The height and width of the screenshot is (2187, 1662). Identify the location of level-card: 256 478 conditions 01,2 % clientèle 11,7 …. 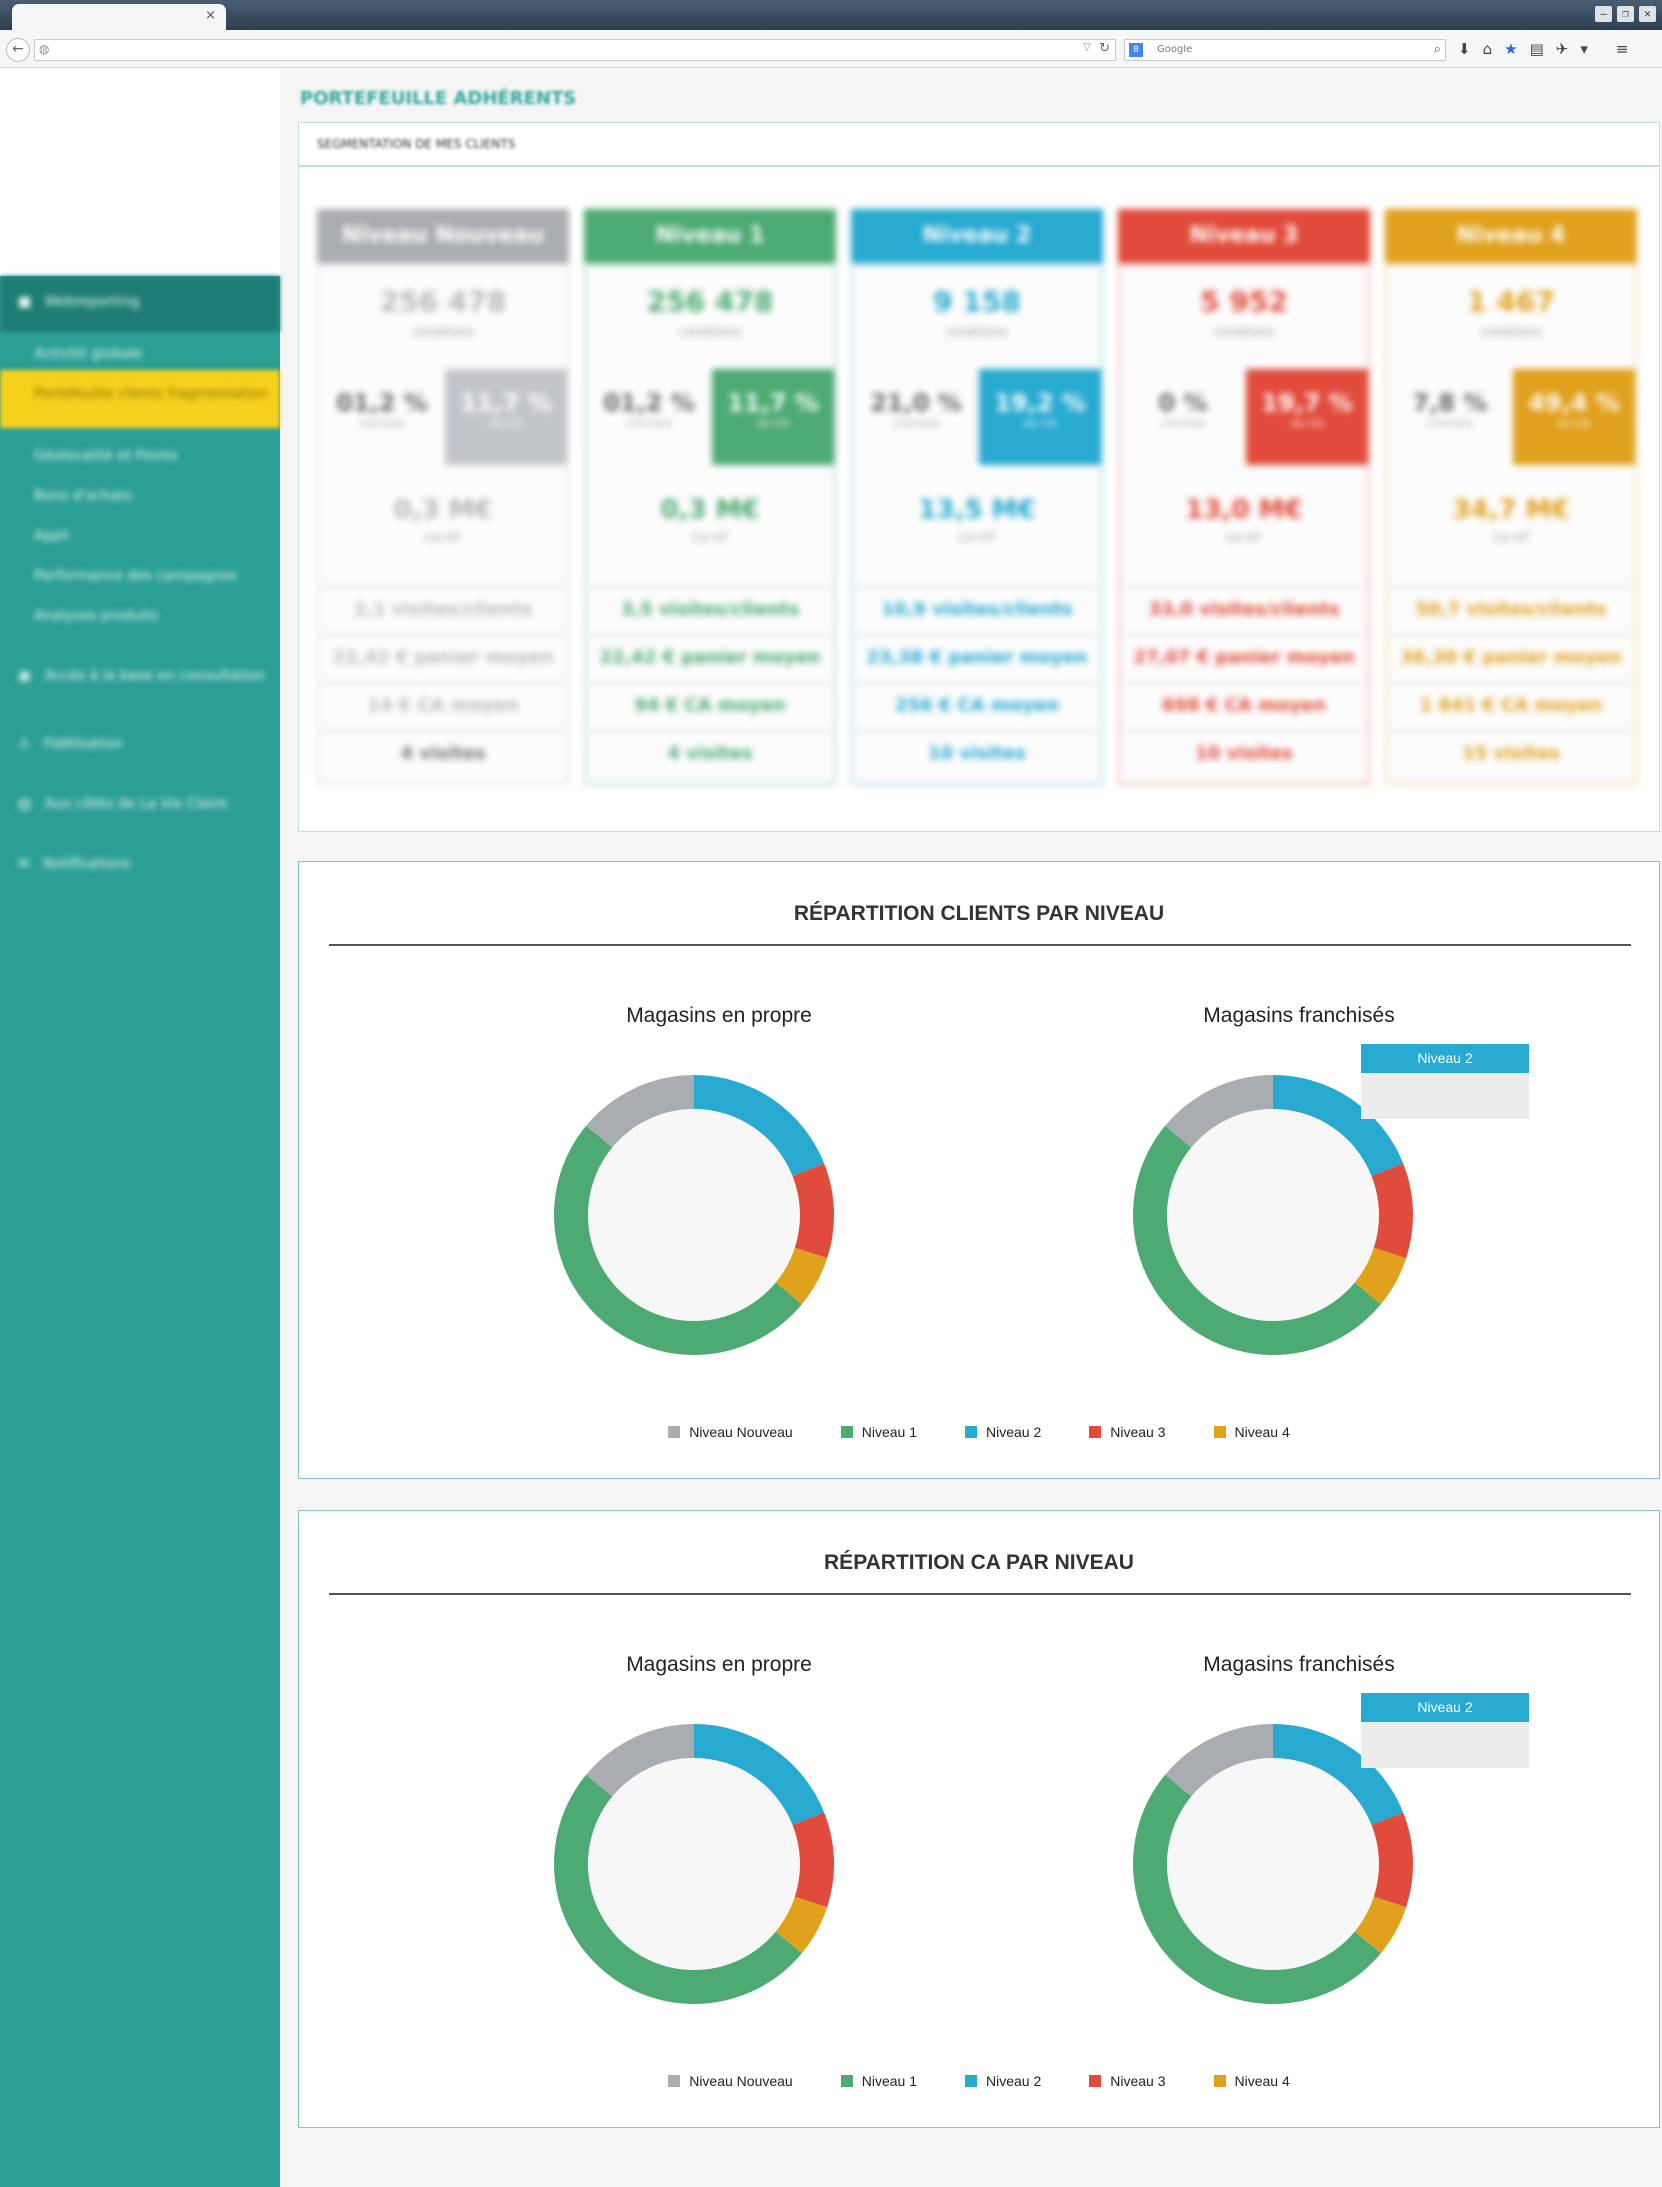
(710, 524).